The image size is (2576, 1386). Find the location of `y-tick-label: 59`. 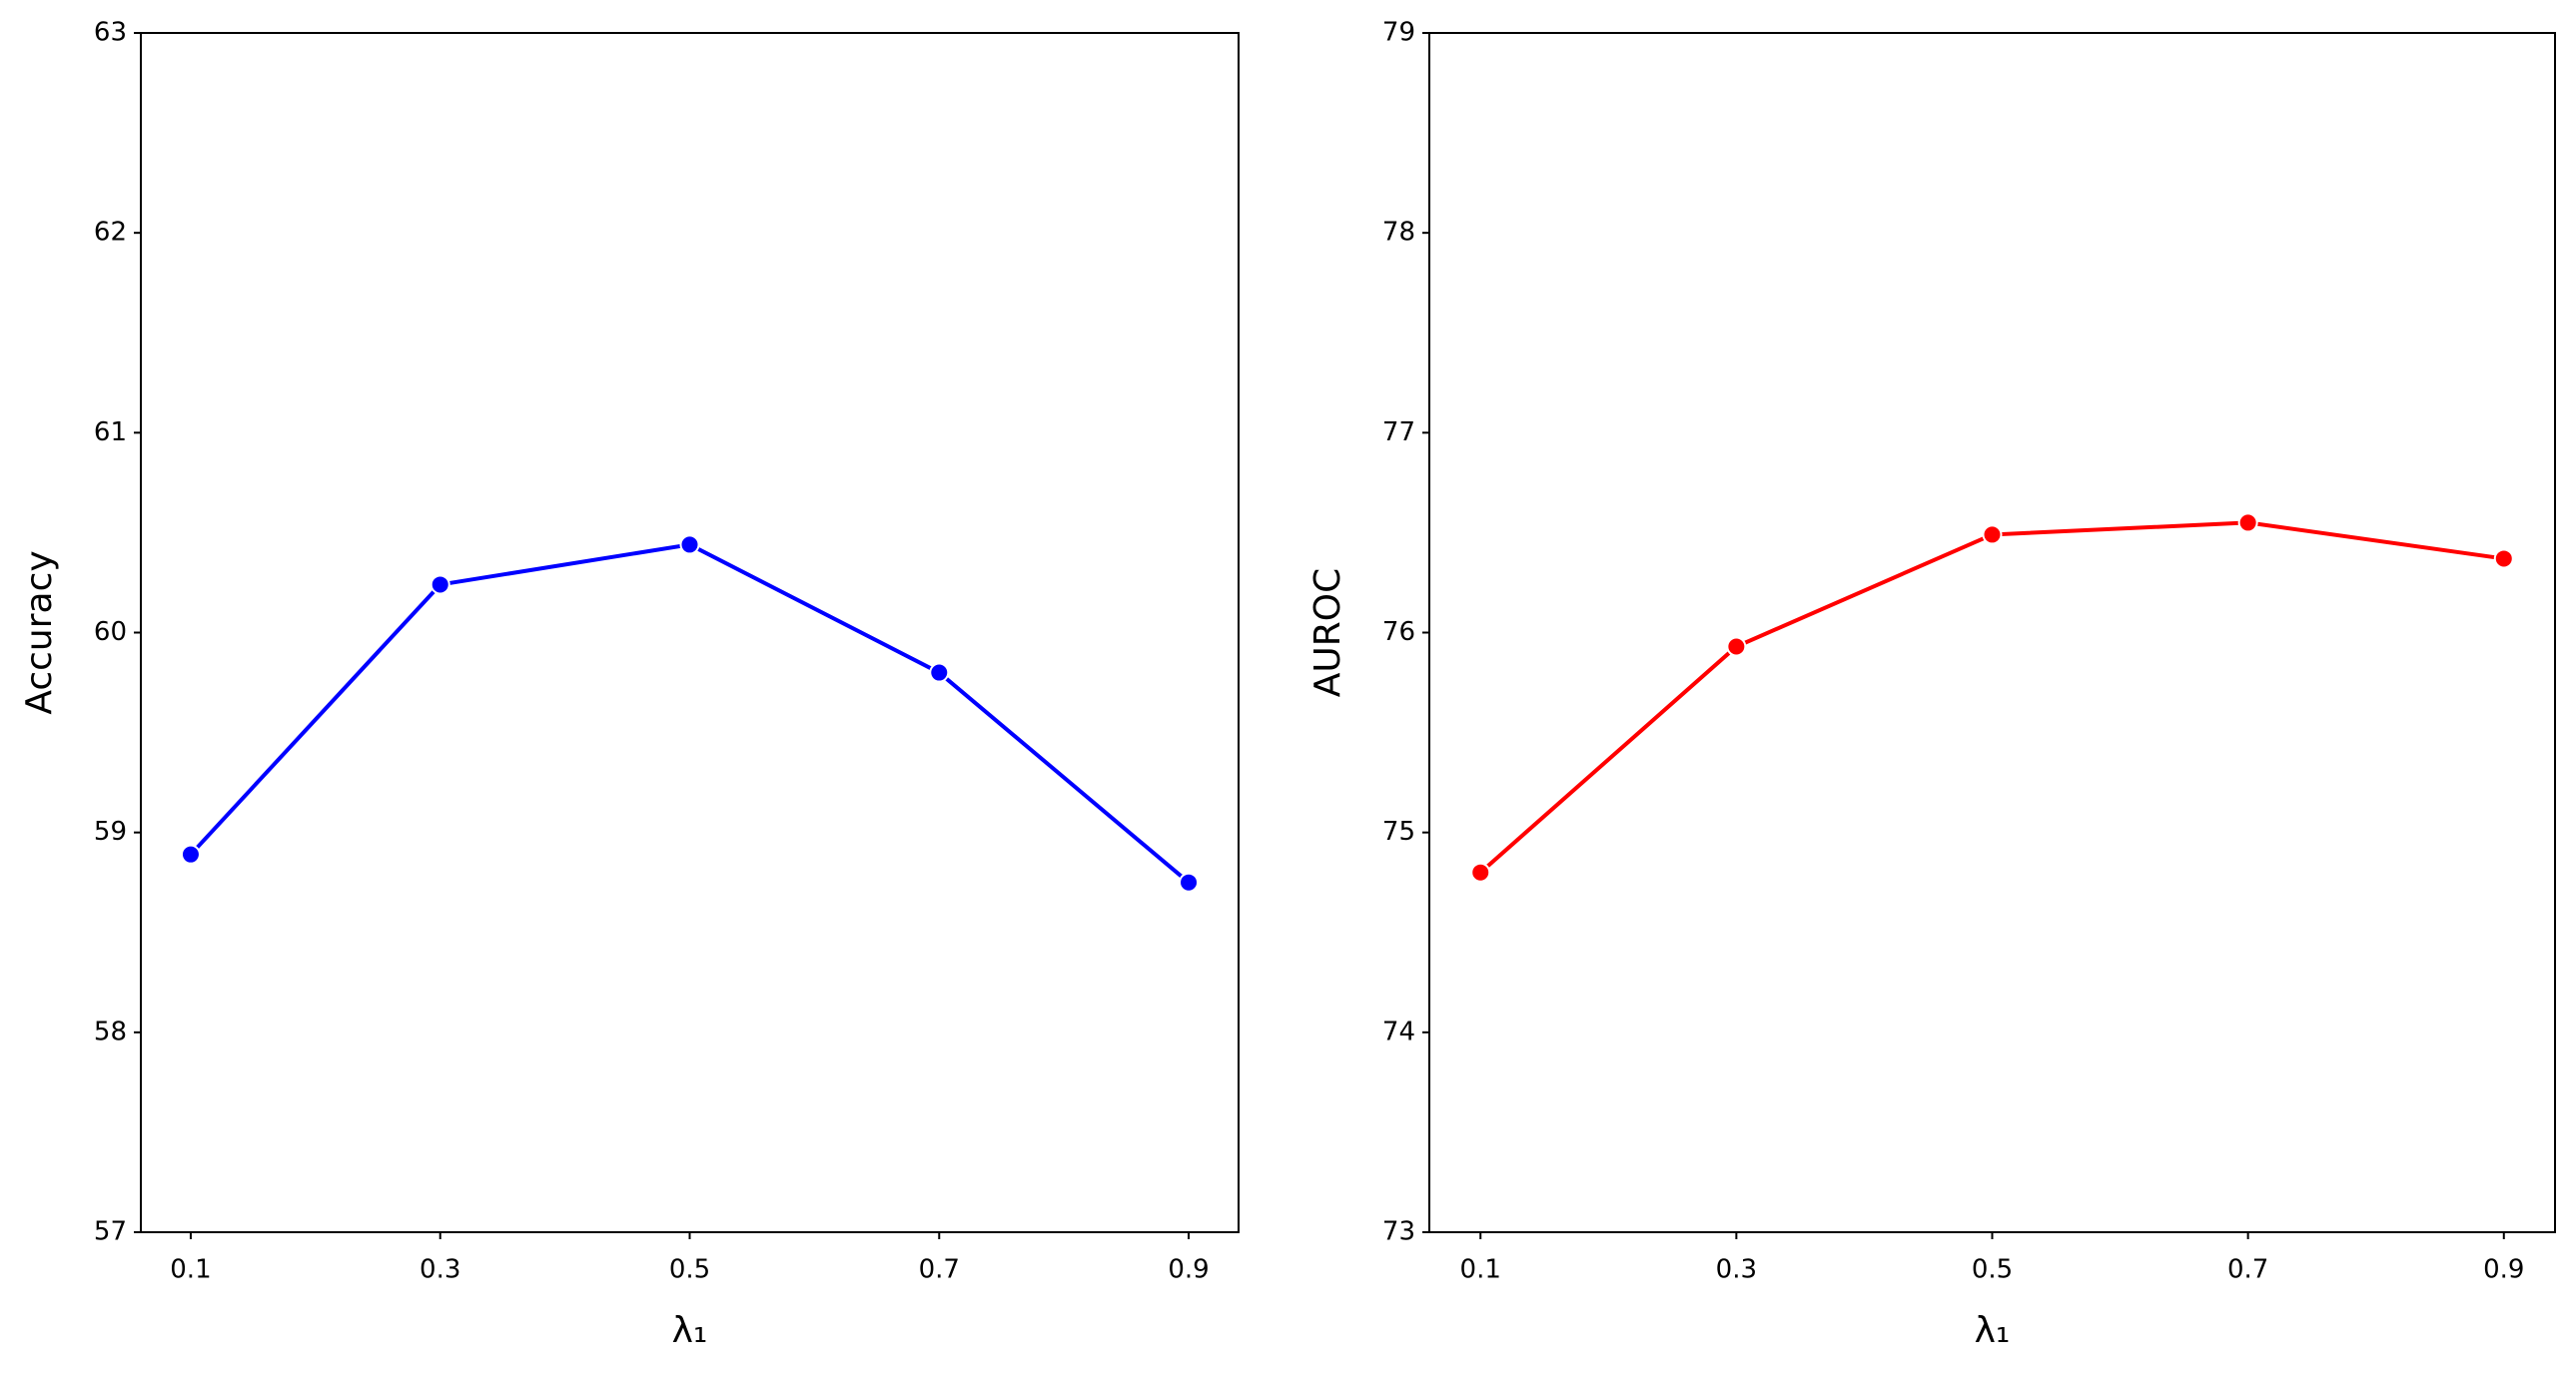

y-tick-label: 59 is located at coordinates (111, 832).